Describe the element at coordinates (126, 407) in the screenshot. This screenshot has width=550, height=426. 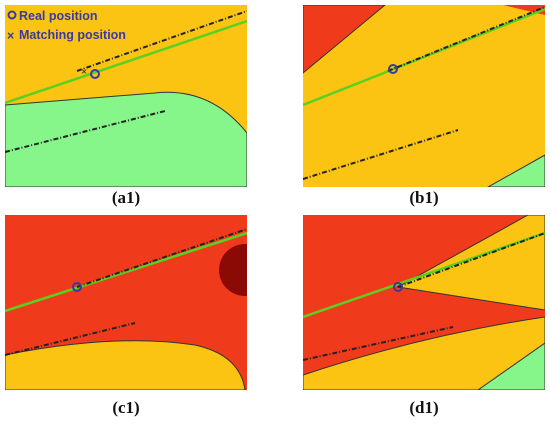
I see `panel-label: (c1)` at that location.